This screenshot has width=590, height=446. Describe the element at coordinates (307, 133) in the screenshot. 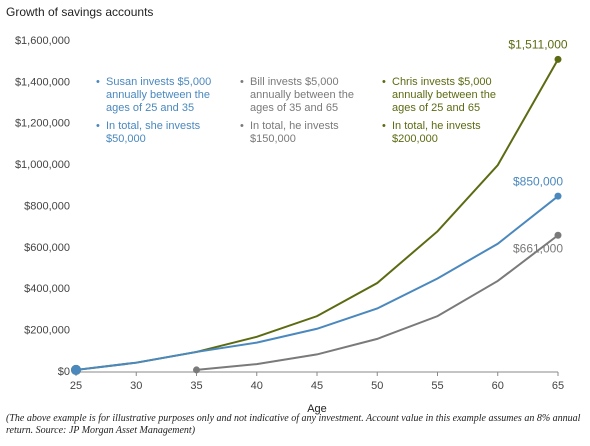

I see `note-item: In total, he invests $150,000` at that location.